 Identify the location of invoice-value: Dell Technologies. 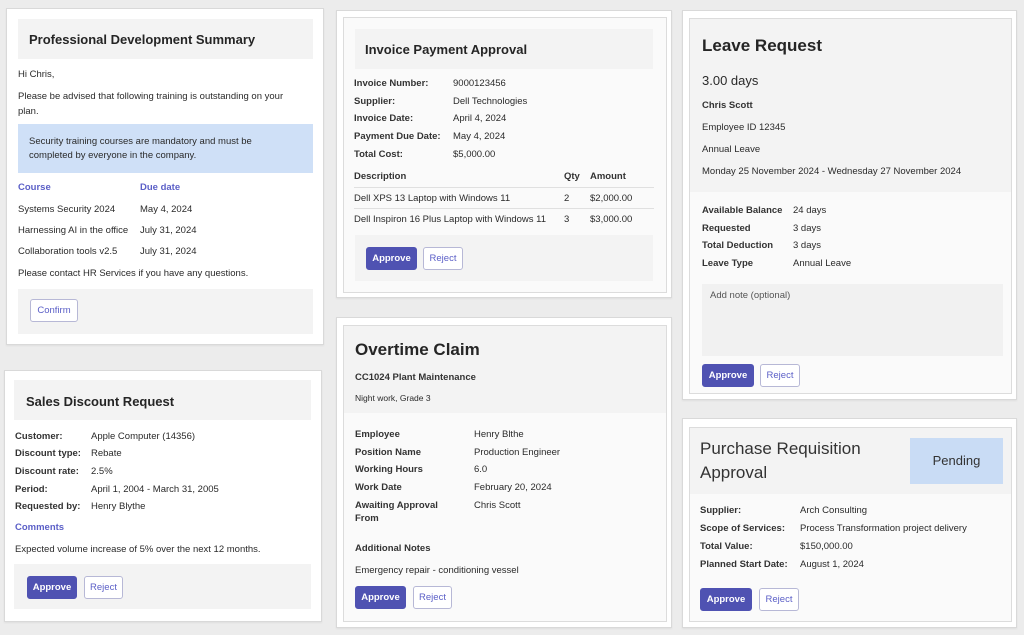
(490, 101).